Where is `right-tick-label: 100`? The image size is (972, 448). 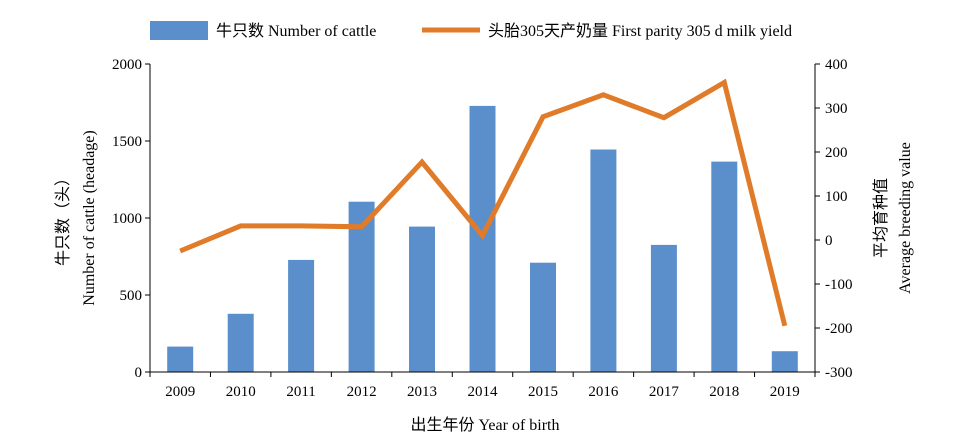 right-tick-label: 100 is located at coordinates (836, 197).